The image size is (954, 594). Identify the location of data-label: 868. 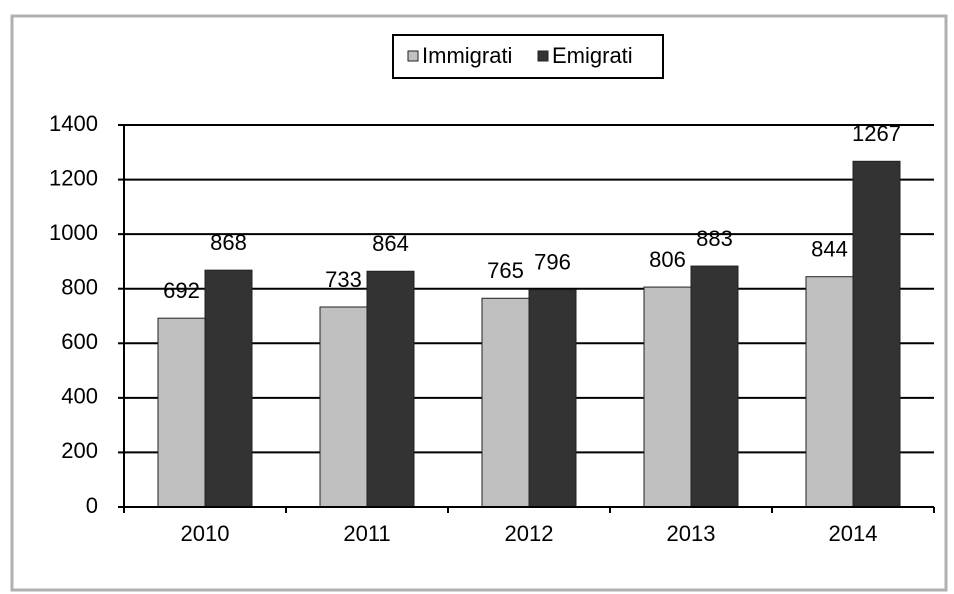
(228, 242).